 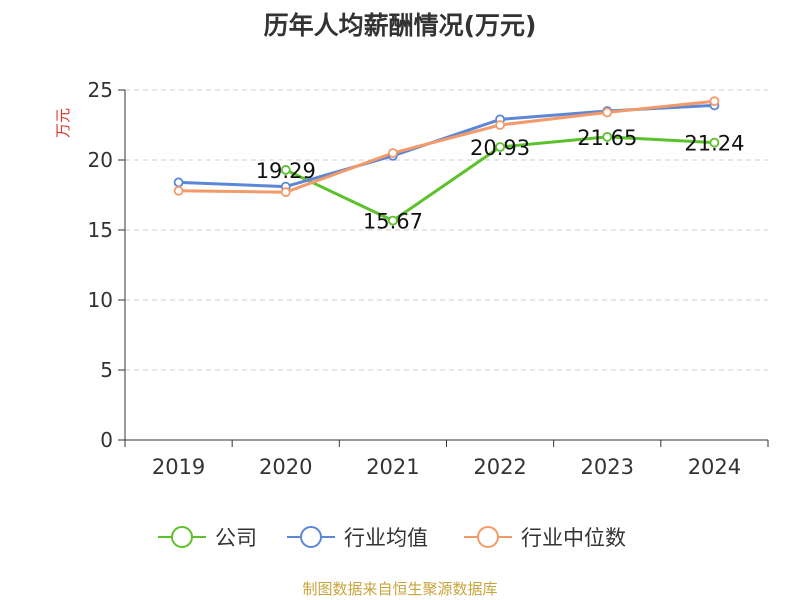 What do you see at coordinates (499, 467) in the screenshot?
I see `x-tick-label: 2022` at bounding box center [499, 467].